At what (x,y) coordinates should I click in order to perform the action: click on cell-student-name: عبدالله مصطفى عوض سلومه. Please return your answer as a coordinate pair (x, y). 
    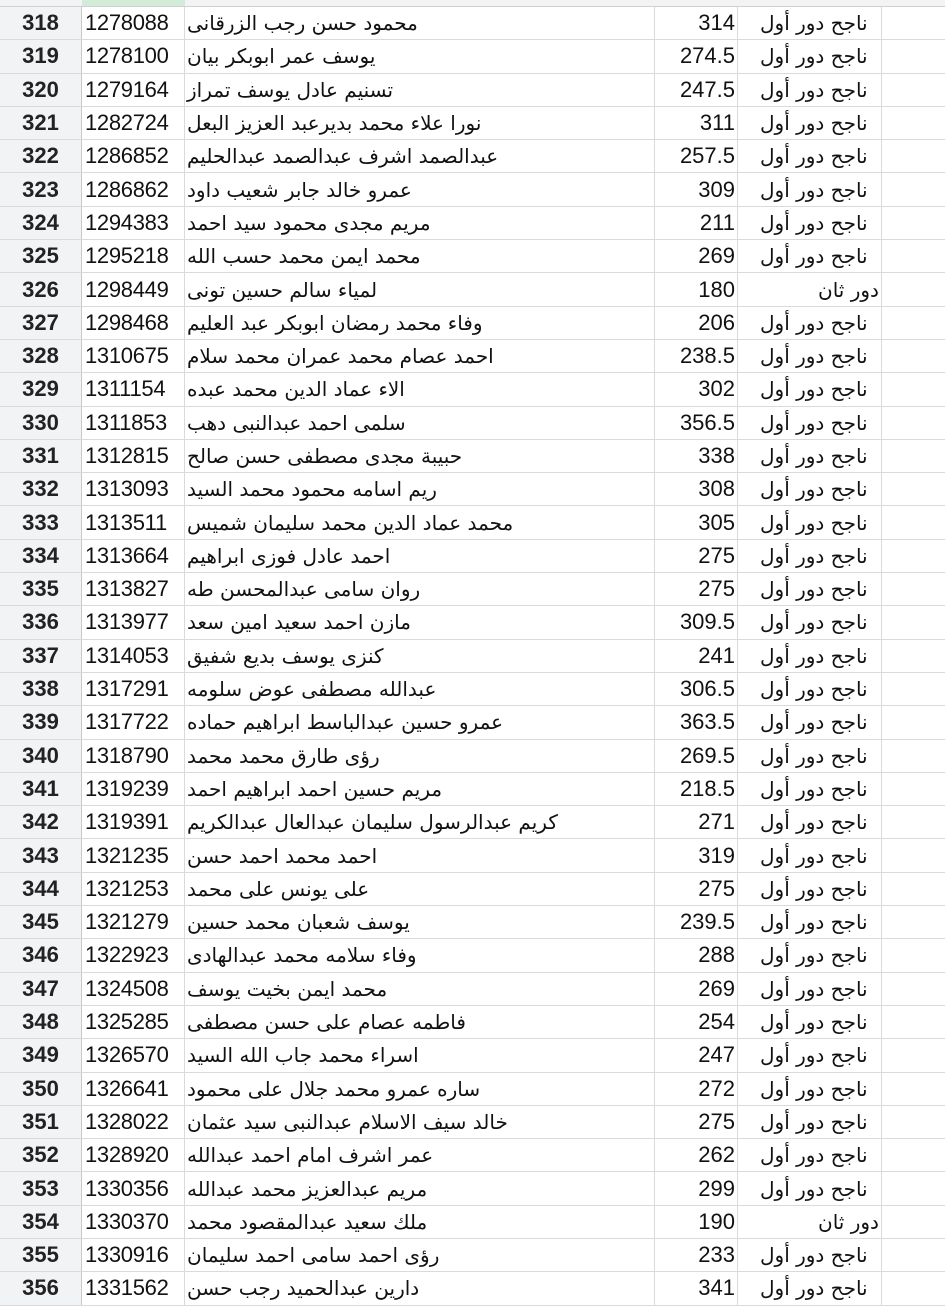
    Looking at the image, I should click on (420, 689).